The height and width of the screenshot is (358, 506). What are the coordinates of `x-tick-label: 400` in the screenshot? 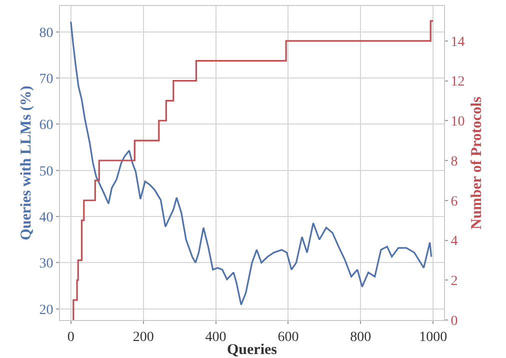 It's located at (215, 337).